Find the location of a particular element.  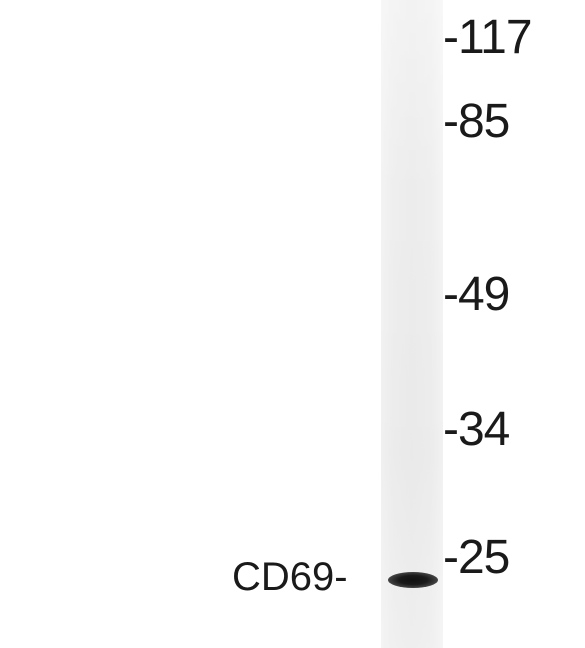

marker-label-85: -85 is located at coordinates (476, 121).